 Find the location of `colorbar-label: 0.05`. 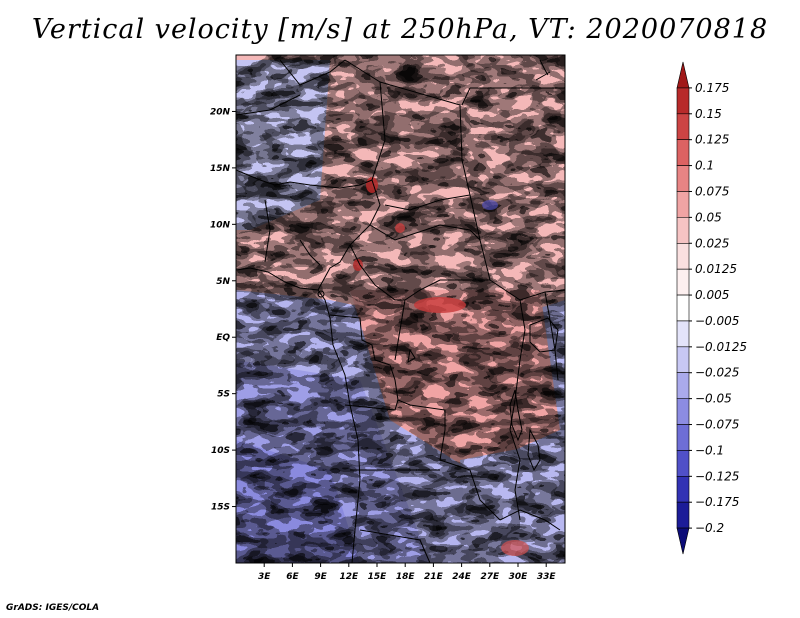

colorbar-label: 0.05 is located at coordinates (708, 217).